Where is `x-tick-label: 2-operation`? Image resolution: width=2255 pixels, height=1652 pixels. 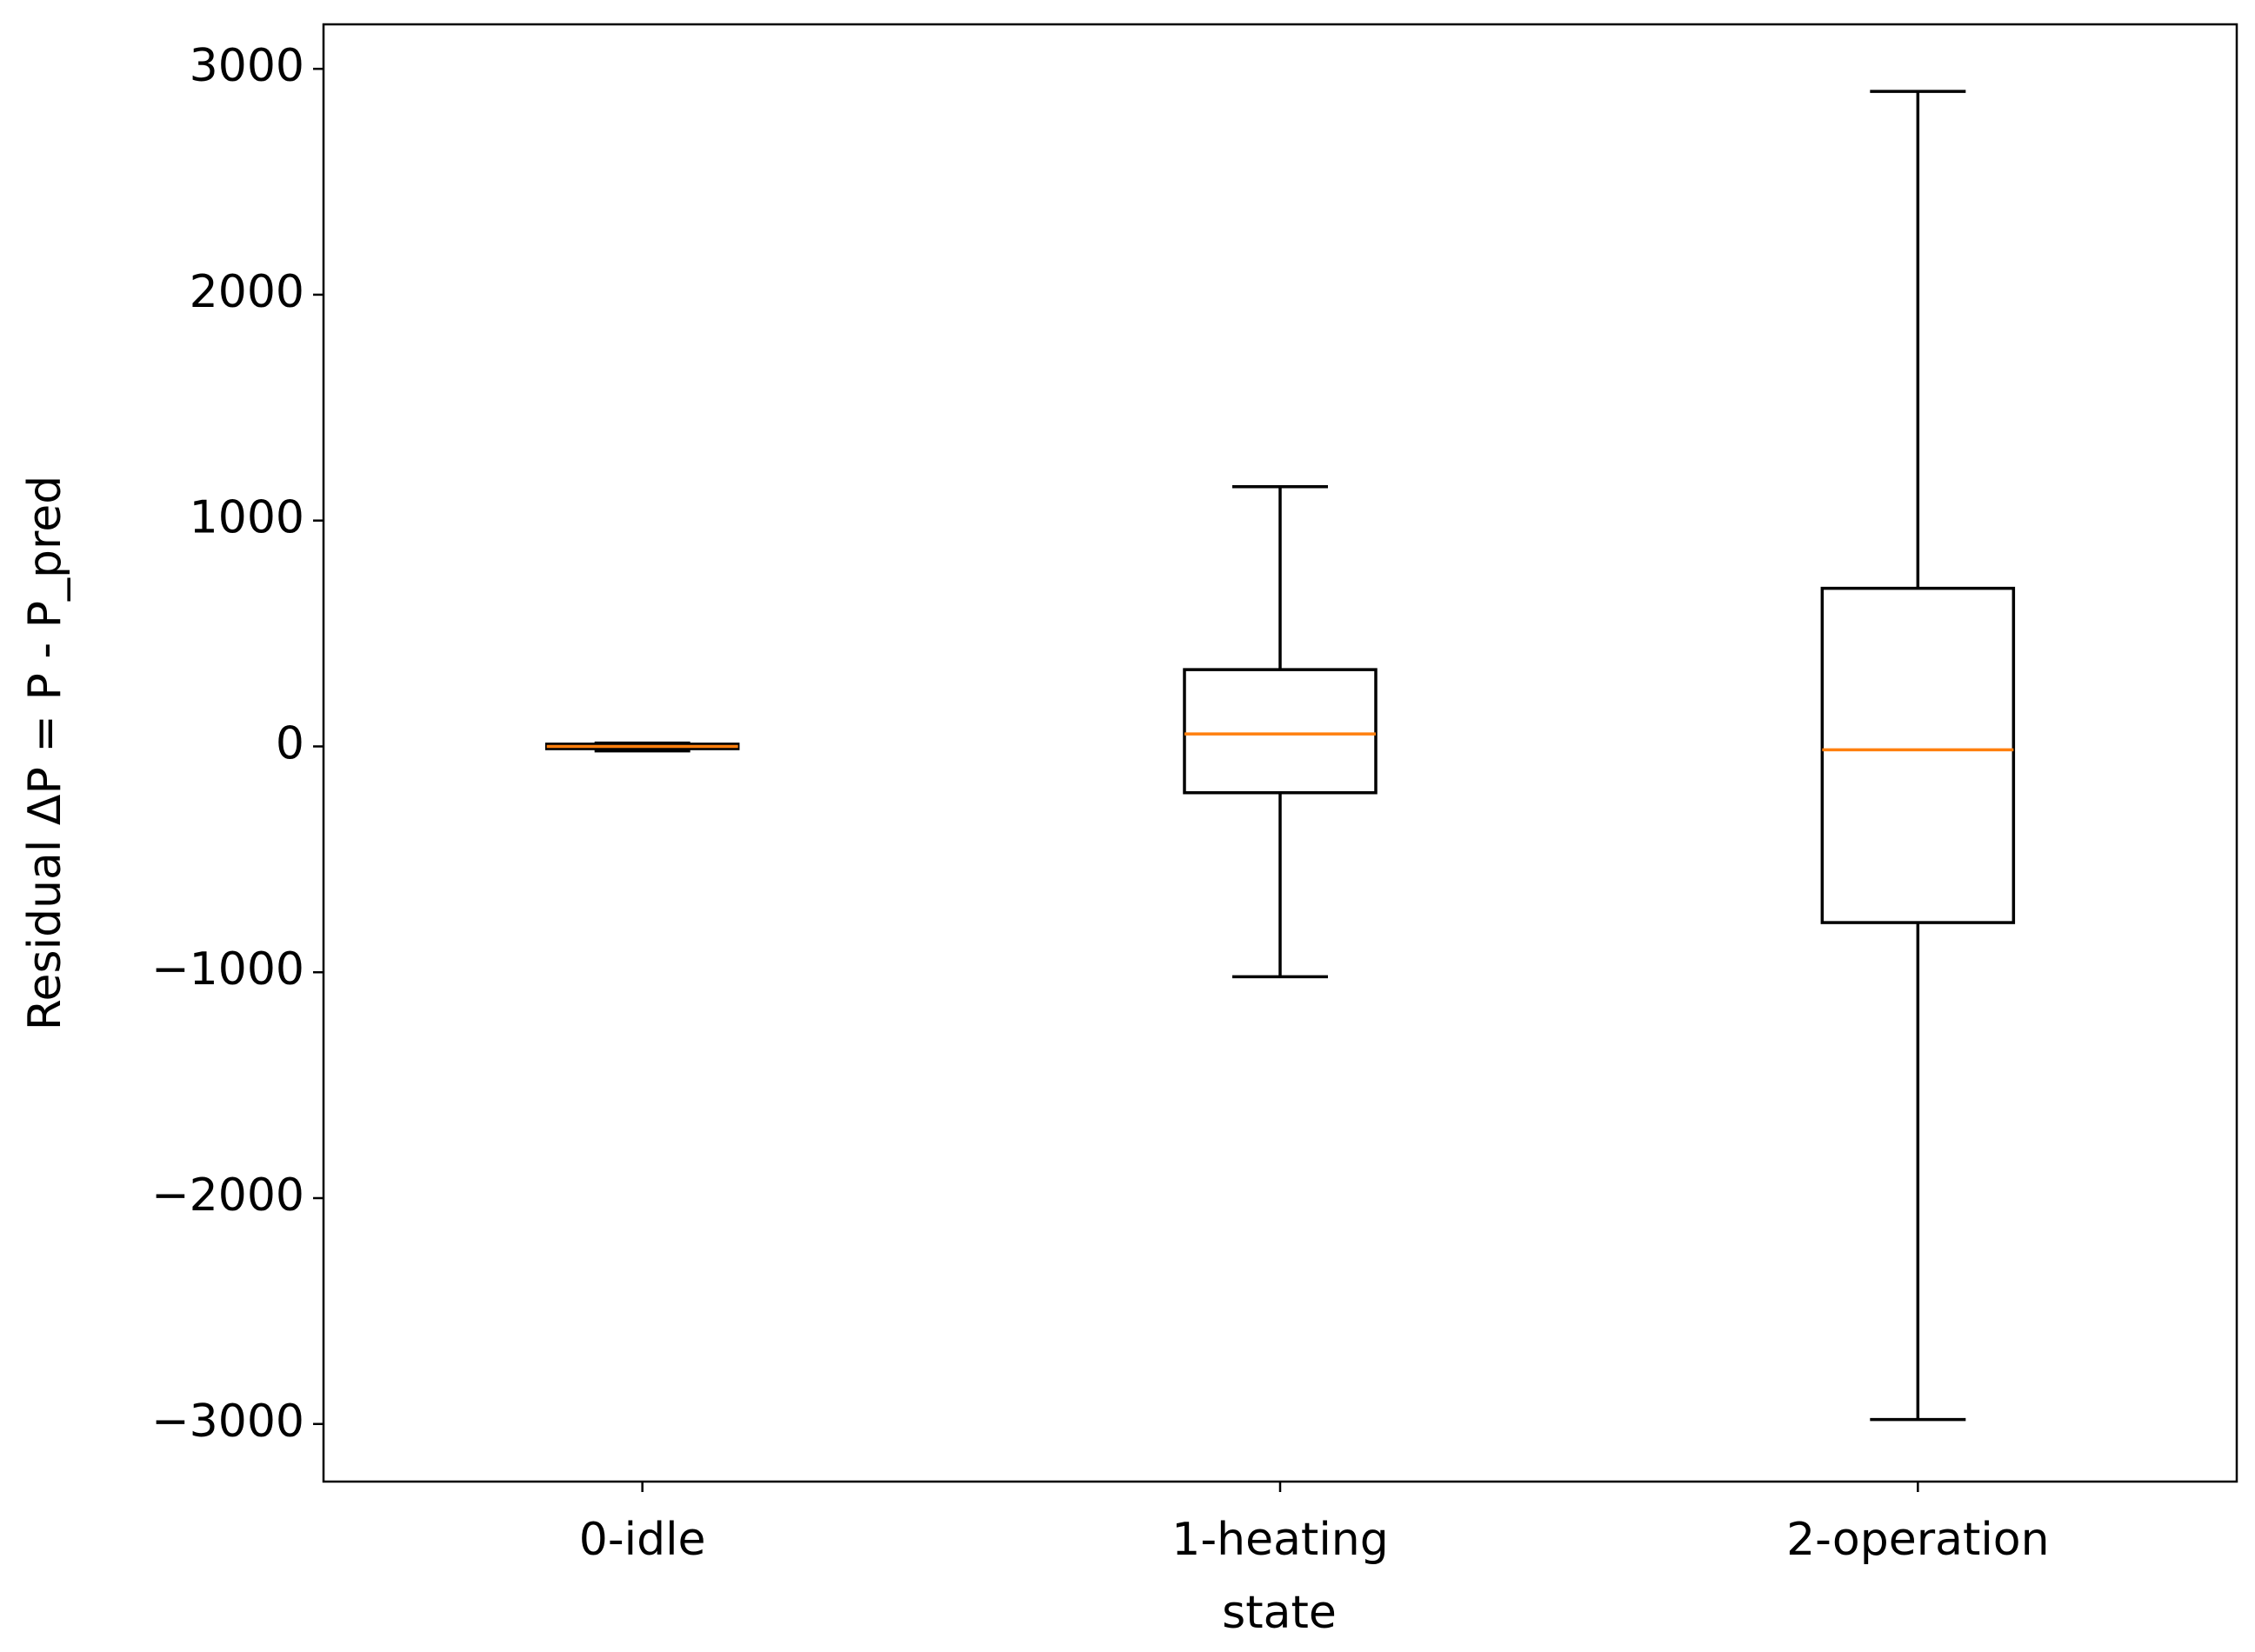
x-tick-label: 2-operation is located at coordinates (1917, 1540).